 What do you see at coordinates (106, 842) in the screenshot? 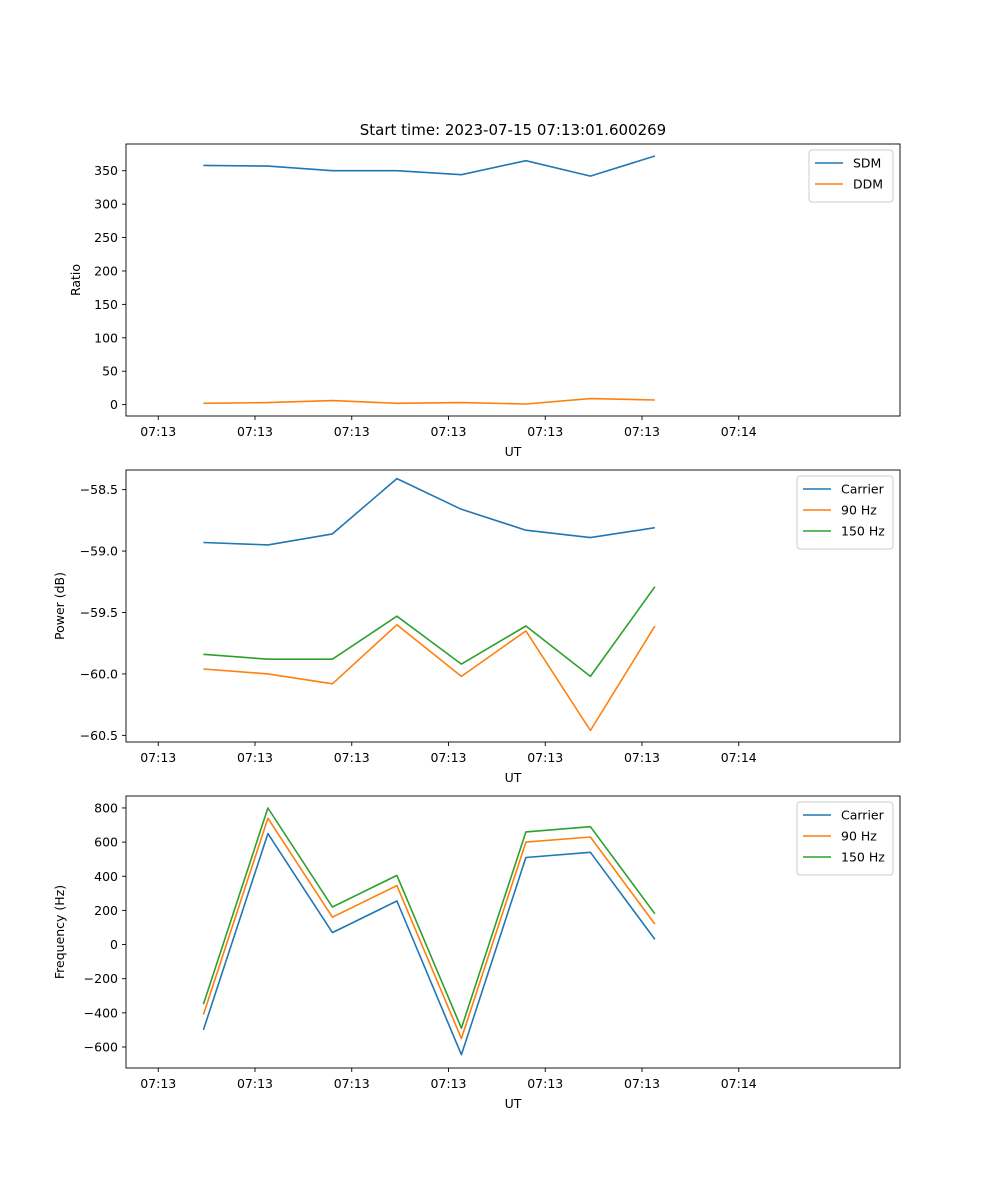
I see `y-tick-label: 600` at bounding box center [106, 842].